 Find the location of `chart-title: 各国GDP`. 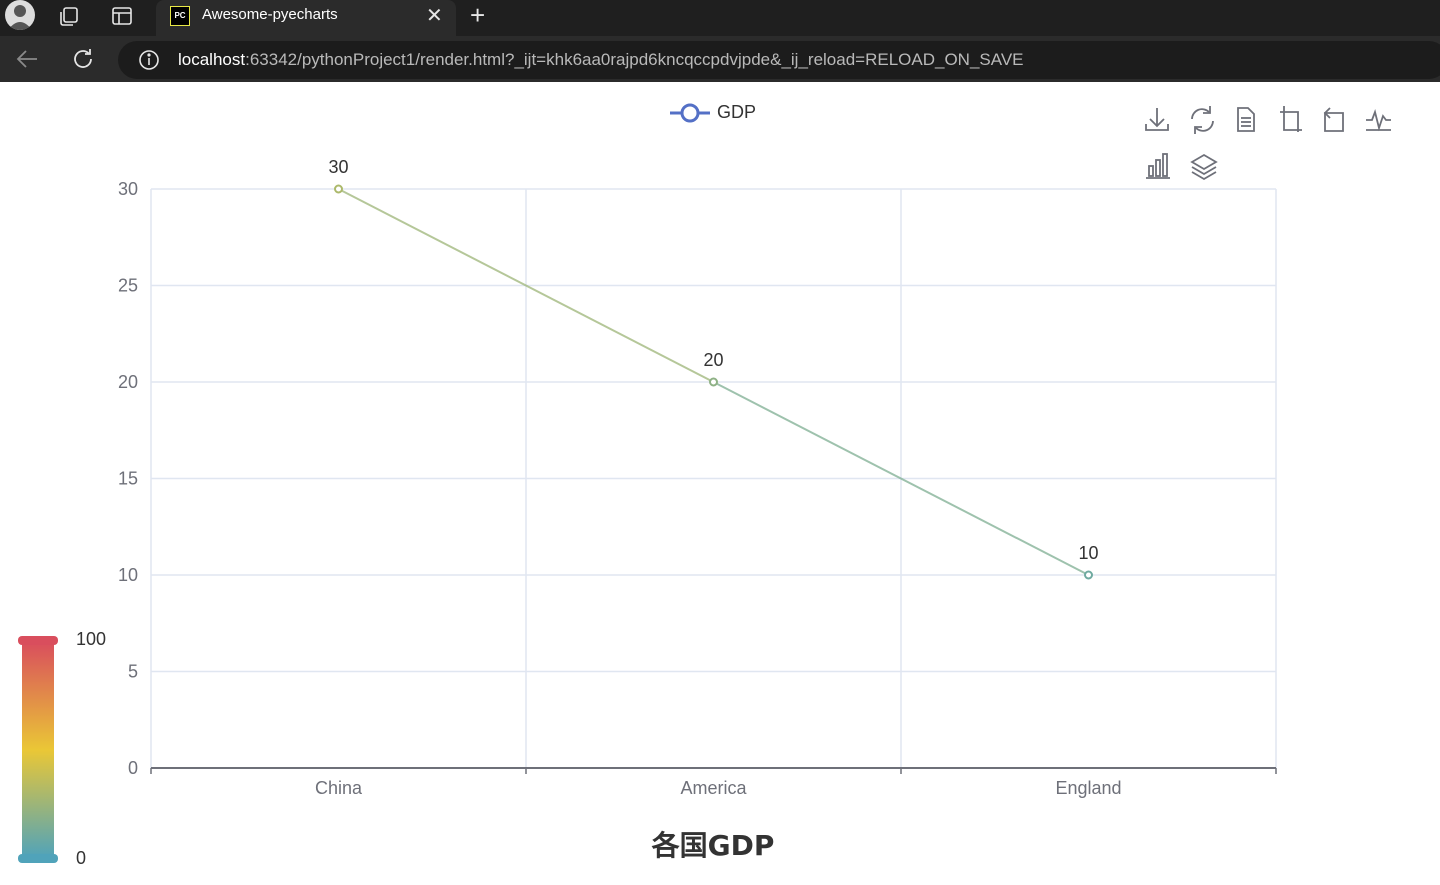

chart-title: 各国GDP is located at coordinates (713, 845).